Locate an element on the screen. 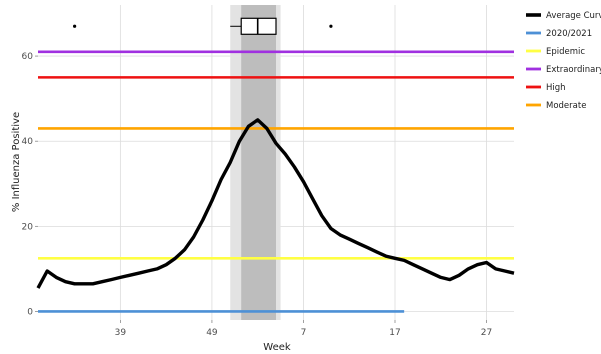 The image size is (601, 354). boxplot-box is located at coordinates (258, 26).